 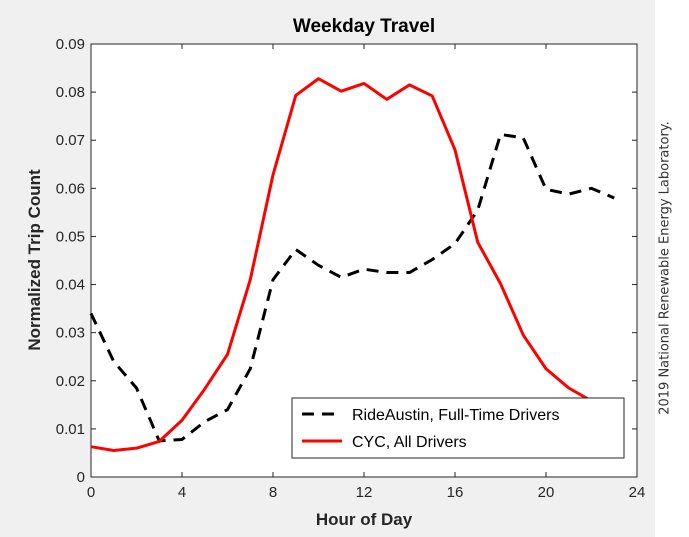 I want to click on x-tick-label: 12, so click(x=364, y=492).